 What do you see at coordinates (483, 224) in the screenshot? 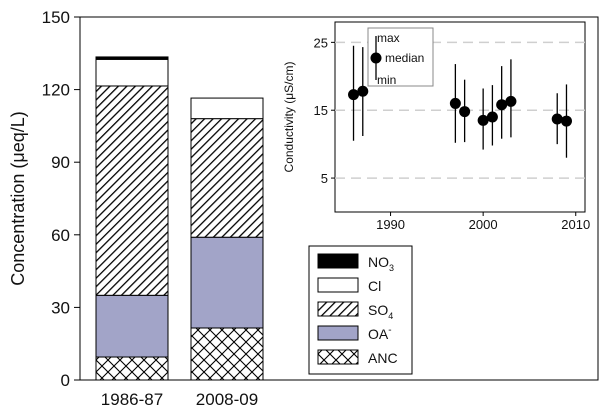
I see `x-tick-label: 2000` at bounding box center [483, 224].